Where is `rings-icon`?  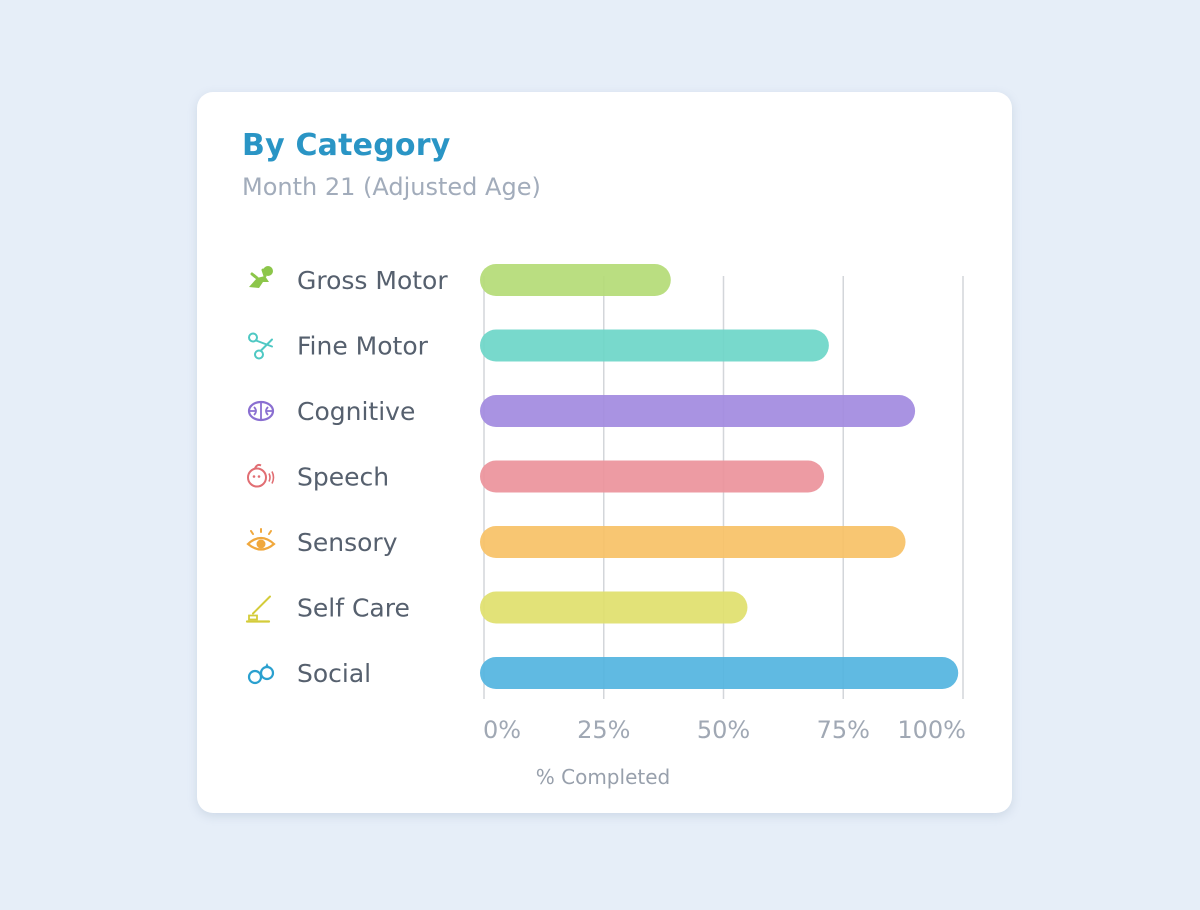 rings-icon is located at coordinates (261, 674).